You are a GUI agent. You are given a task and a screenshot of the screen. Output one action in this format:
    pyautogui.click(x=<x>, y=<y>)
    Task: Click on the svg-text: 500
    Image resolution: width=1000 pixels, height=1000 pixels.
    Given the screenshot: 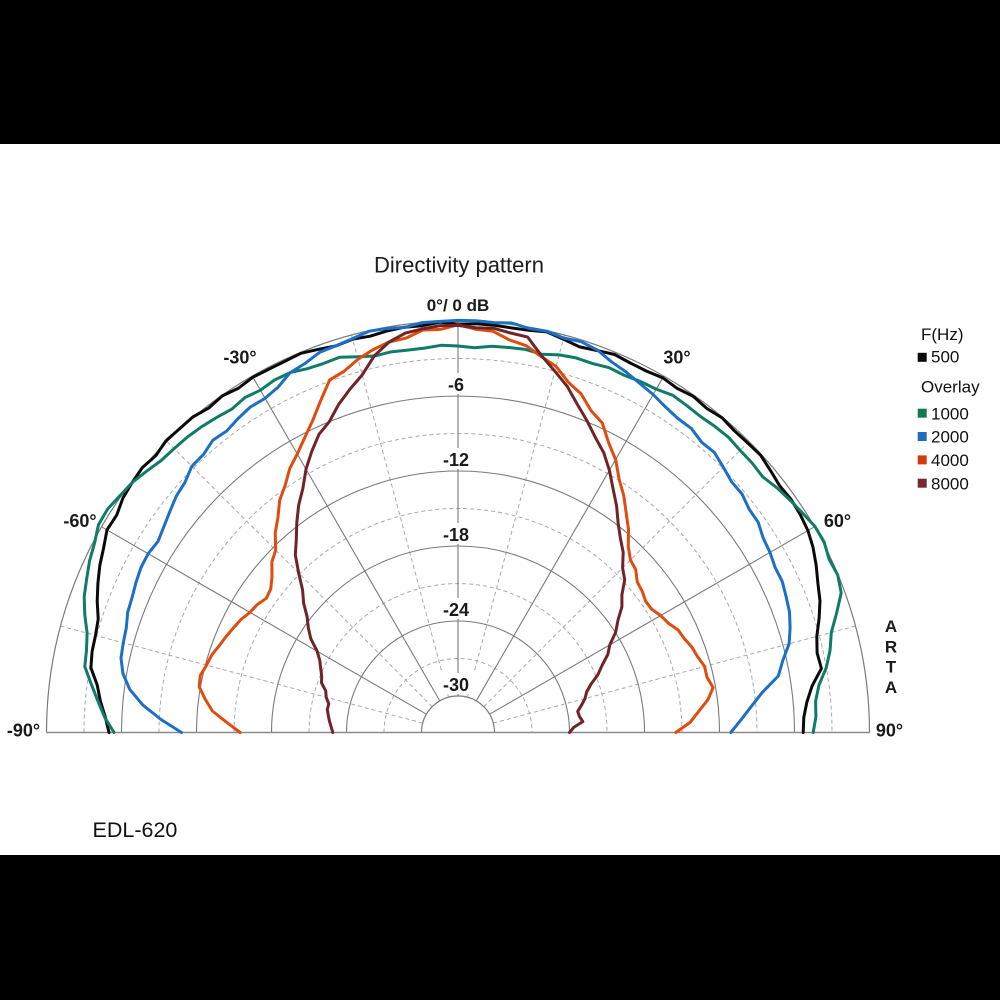 What is the action you would take?
    pyautogui.click(x=945, y=357)
    